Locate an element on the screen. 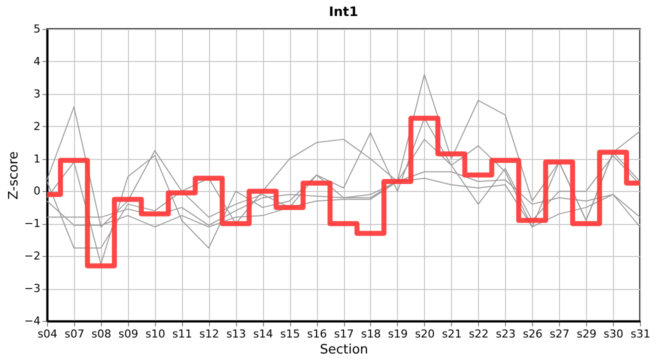  x-tick-label: s13 is located at coordinates (236, 334).